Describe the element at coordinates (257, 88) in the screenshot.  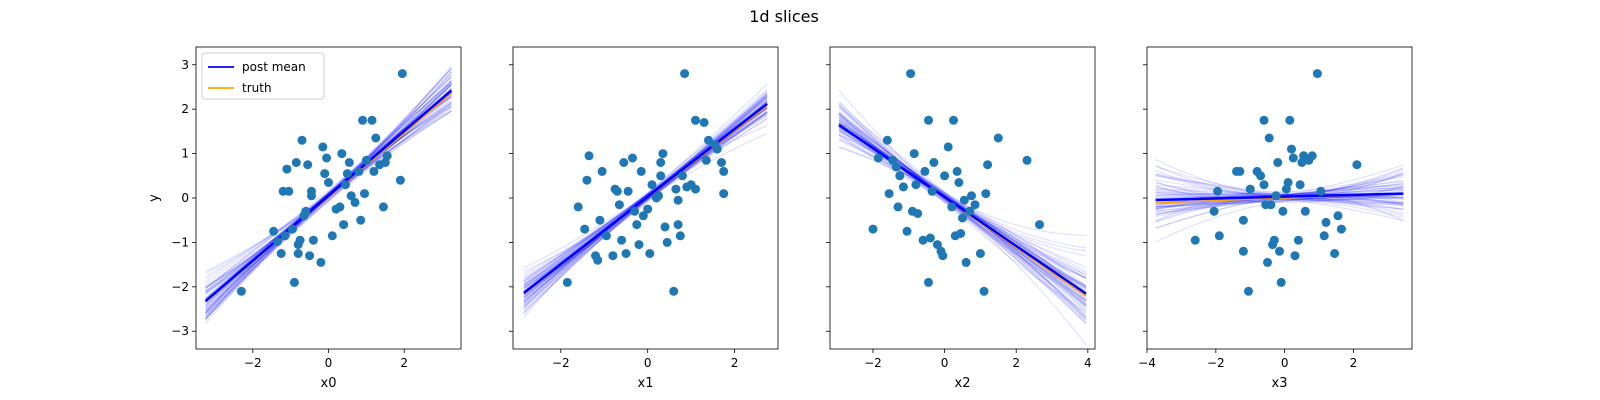
I see `legend-label: truth` at that location.